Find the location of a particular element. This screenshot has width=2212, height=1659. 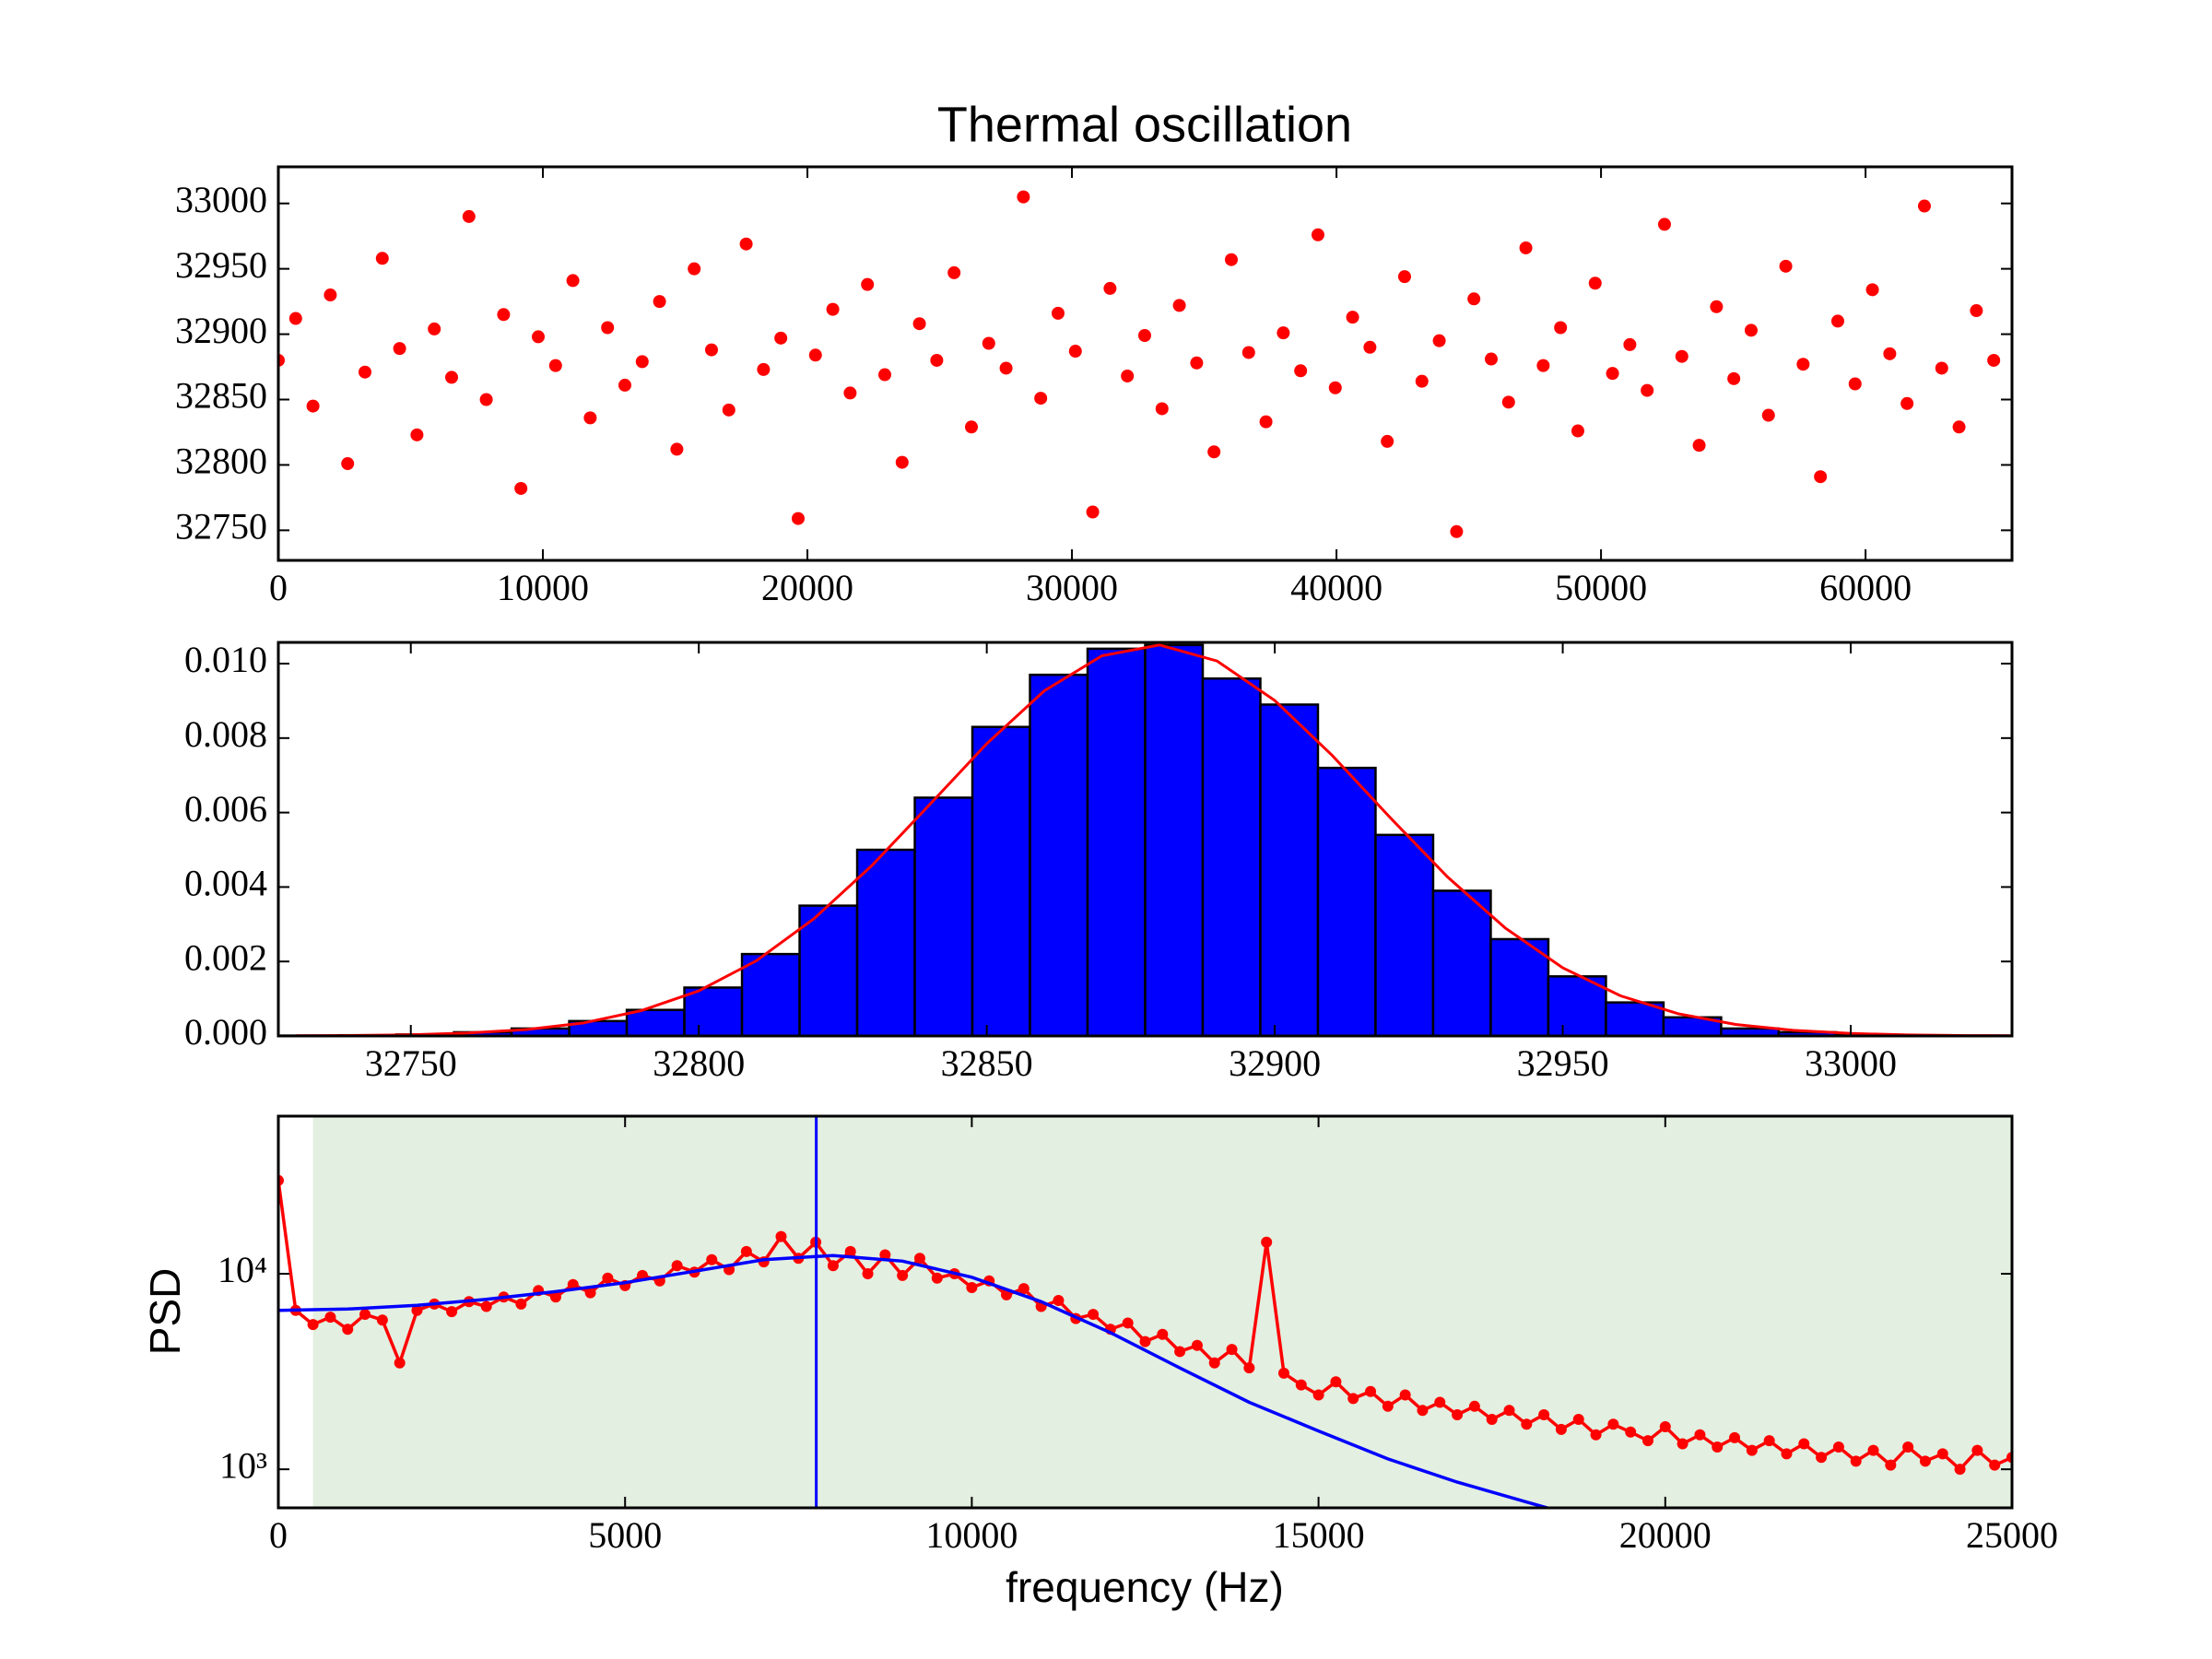

x-tick-label: 5000 is located at coordinates (625, 1535).